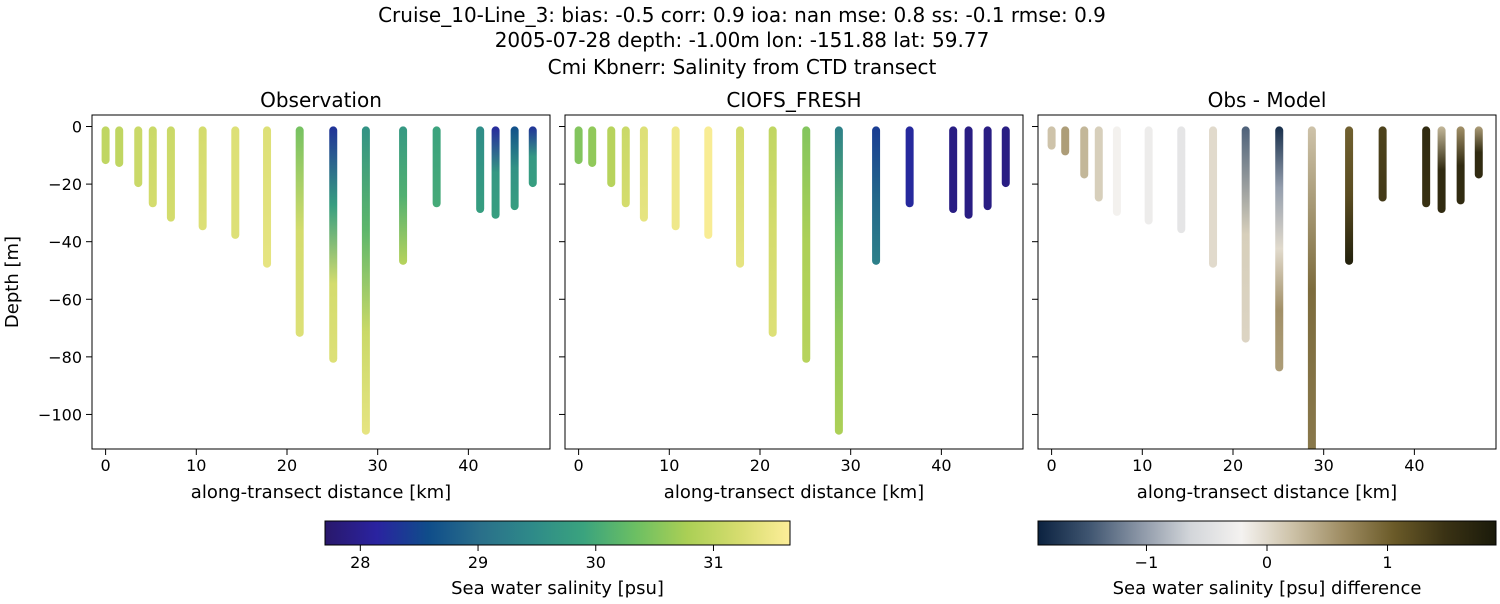  Describe the element at coordinates (596, 562) in the screenshot. I see `colorbar-tick-label: 30` at that location.